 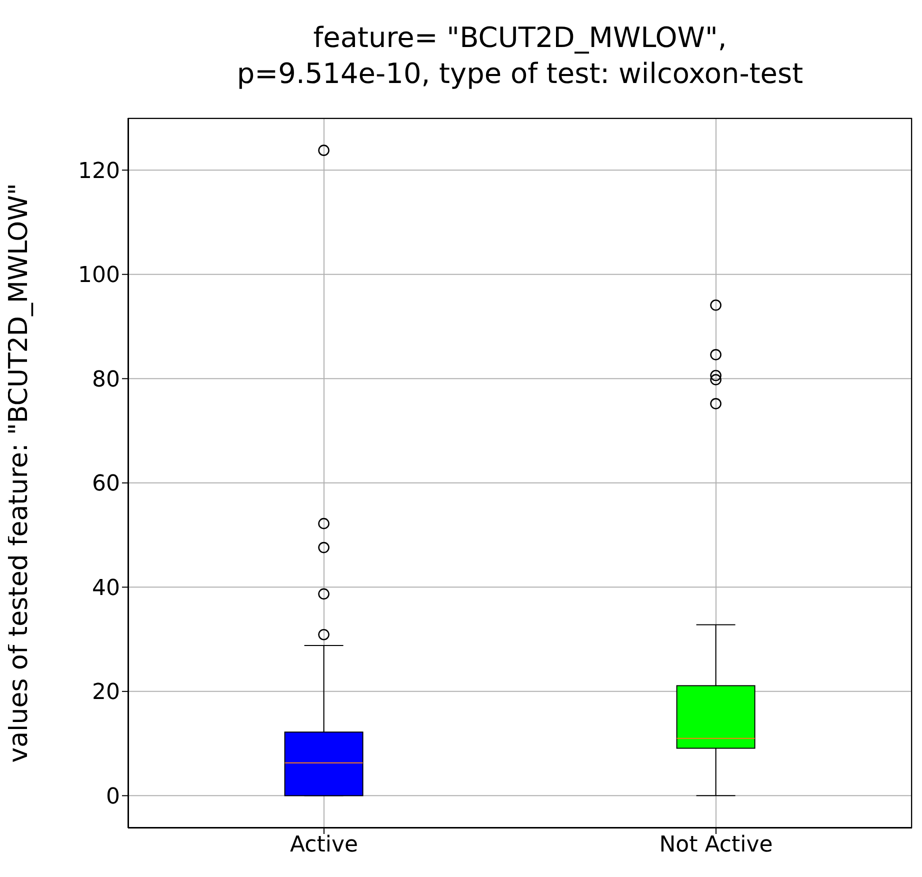 What do you see at coordinates (99, 171) in the screenshot?
I see `y-tick-label: 120` at bounding box center [99, 171].